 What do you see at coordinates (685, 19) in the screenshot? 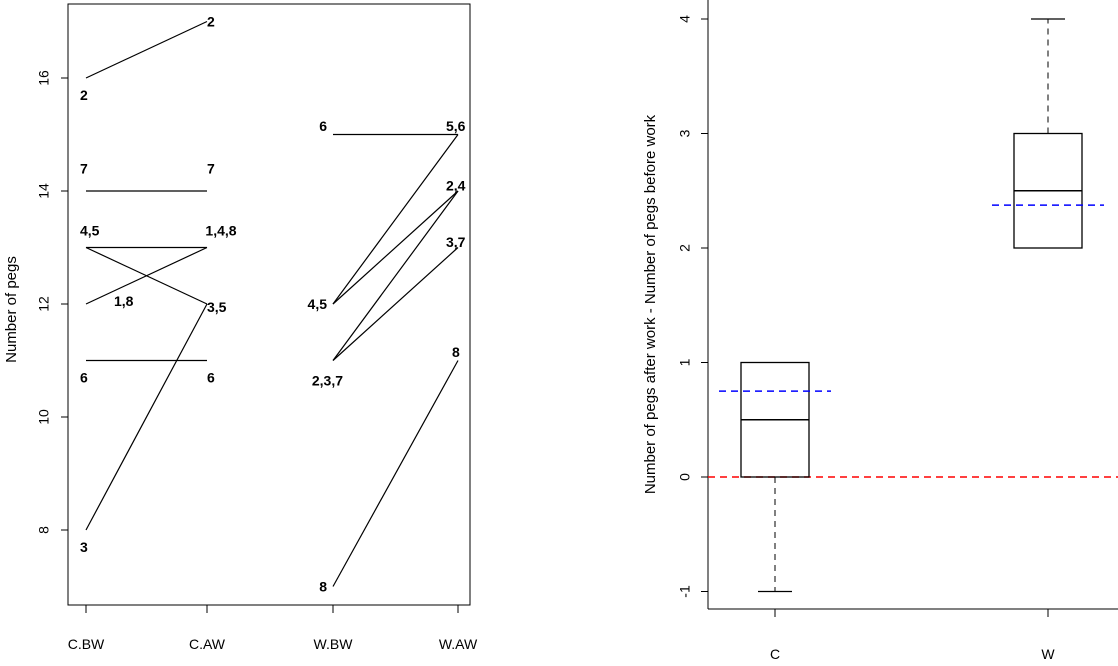
I see `right-y-tick-label: 4` at bounding box center [685, 19].